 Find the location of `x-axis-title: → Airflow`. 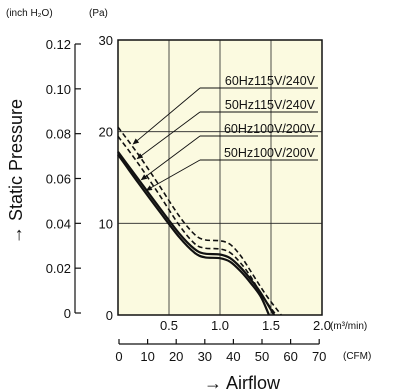

x-axis-title: → Airflow is located at coordinates (242, 382).